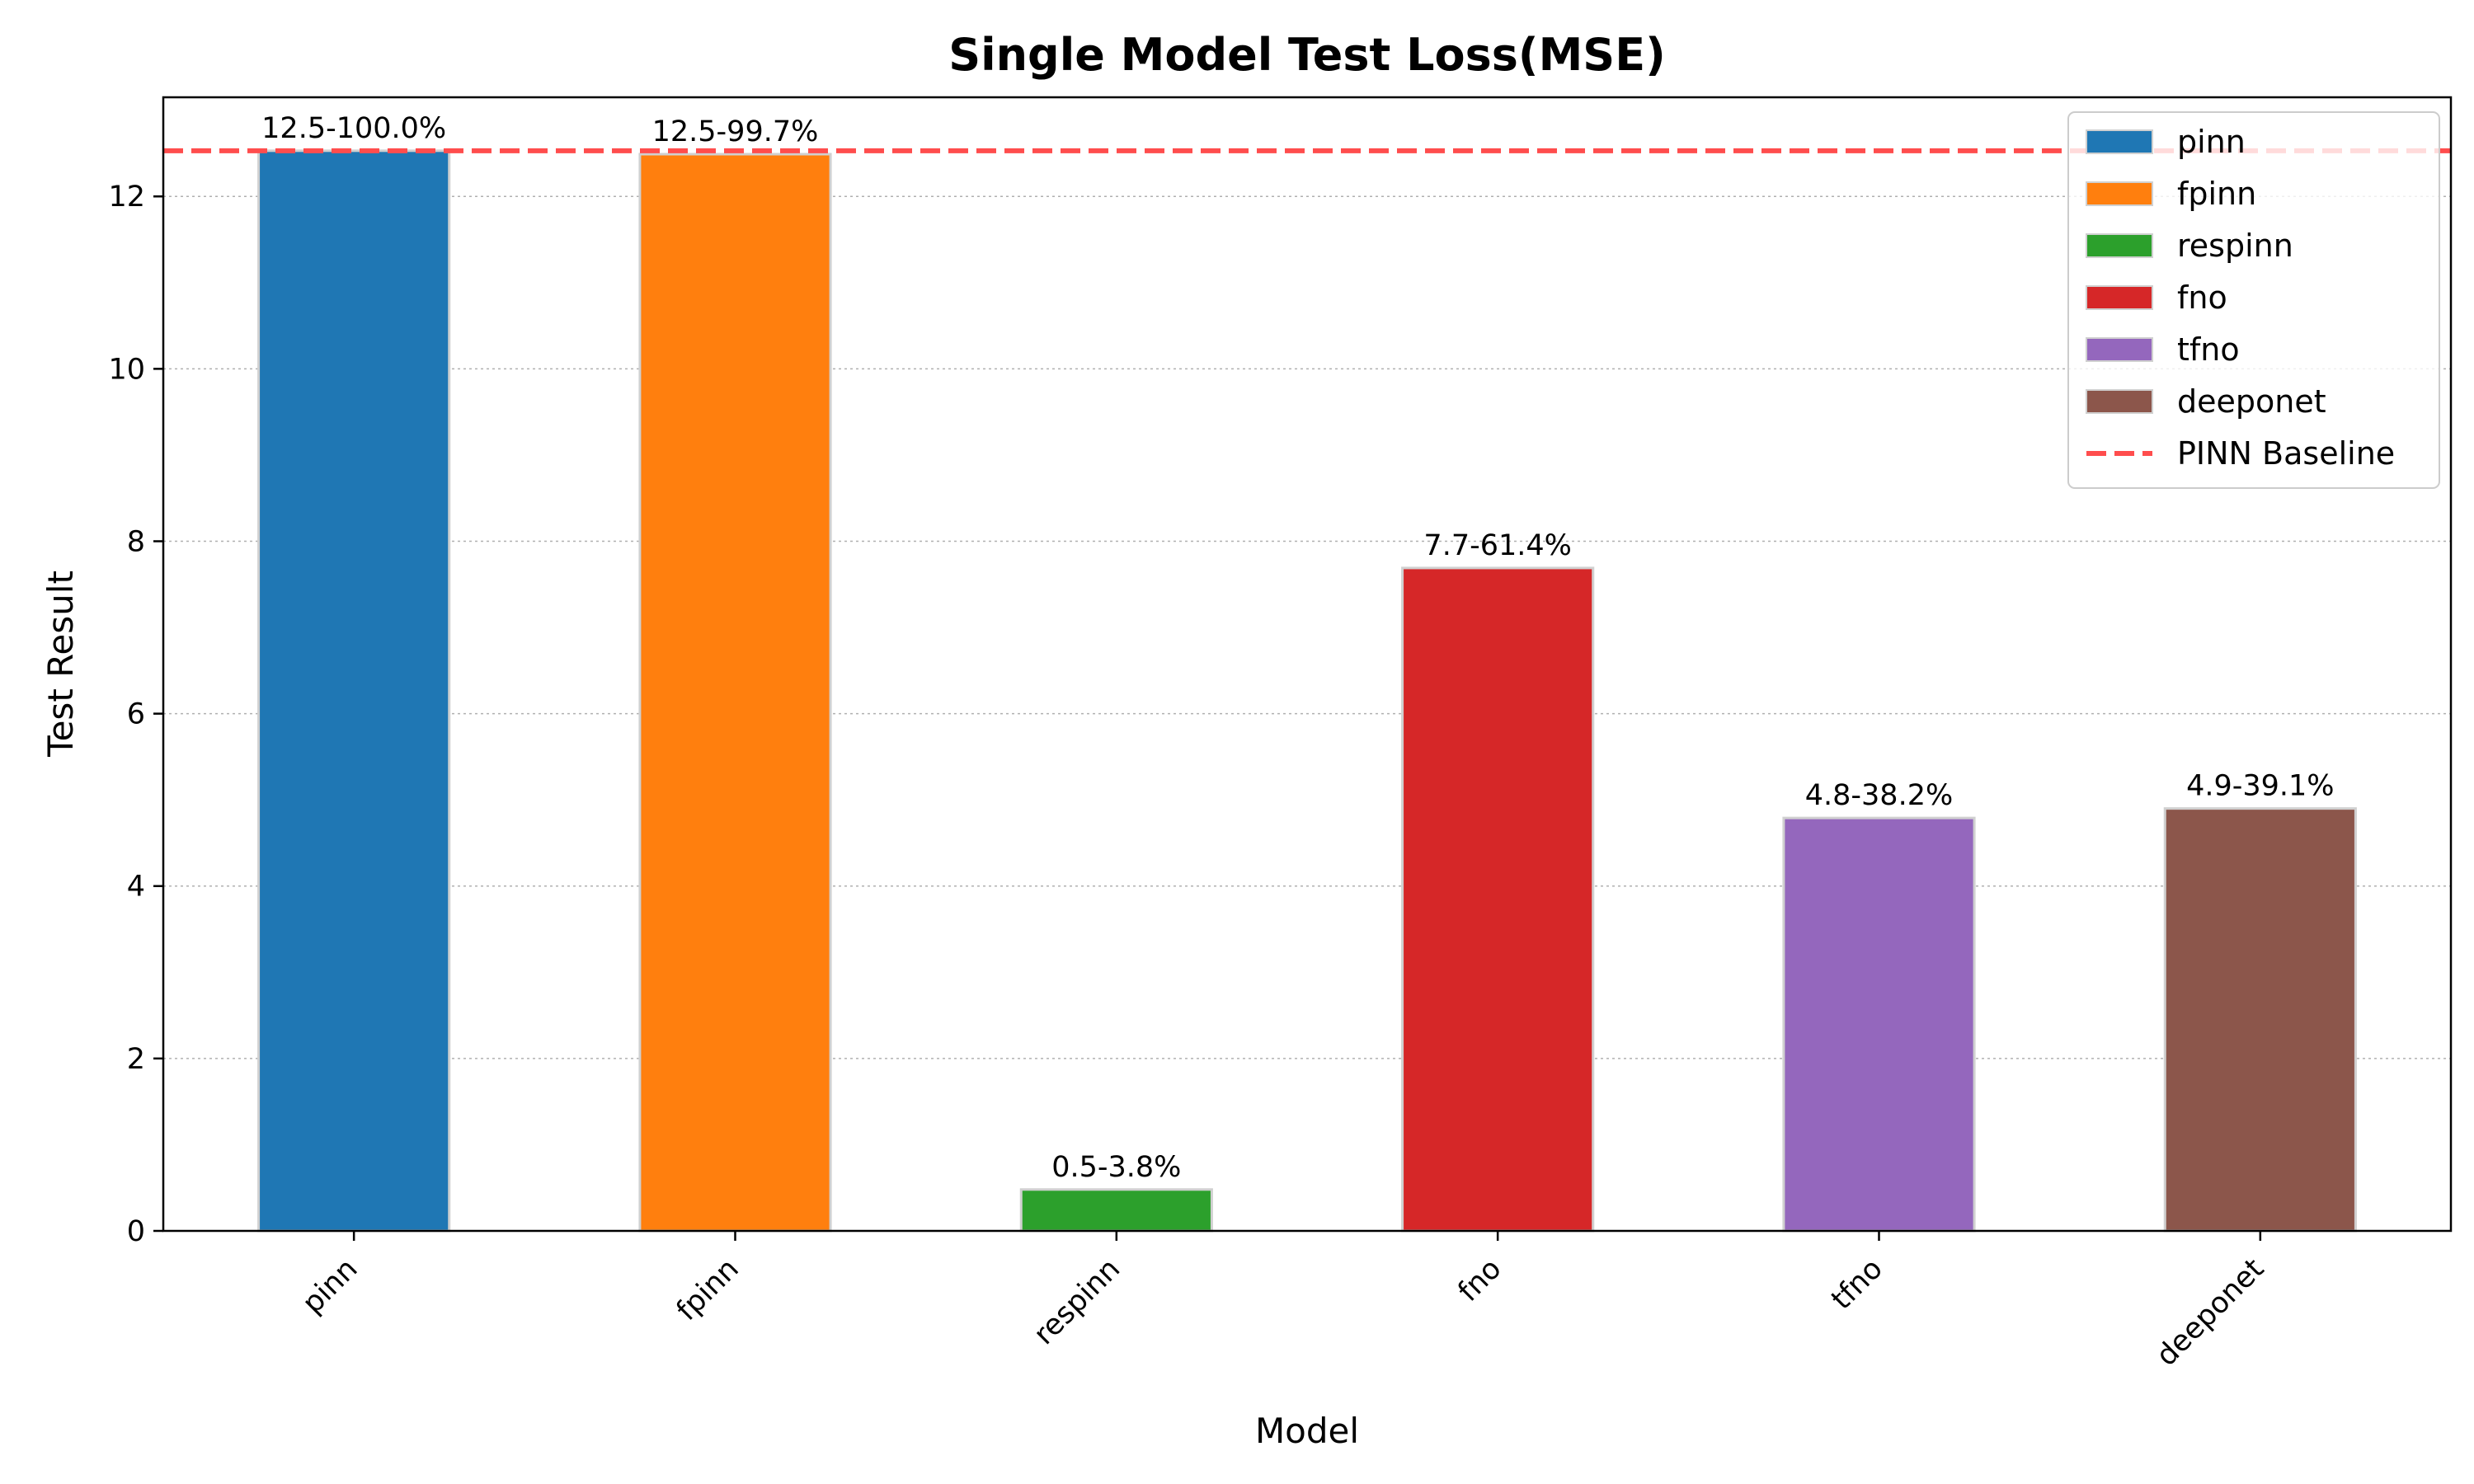  I want to click on x-tick-label: fpinn, so click(707, 1289).